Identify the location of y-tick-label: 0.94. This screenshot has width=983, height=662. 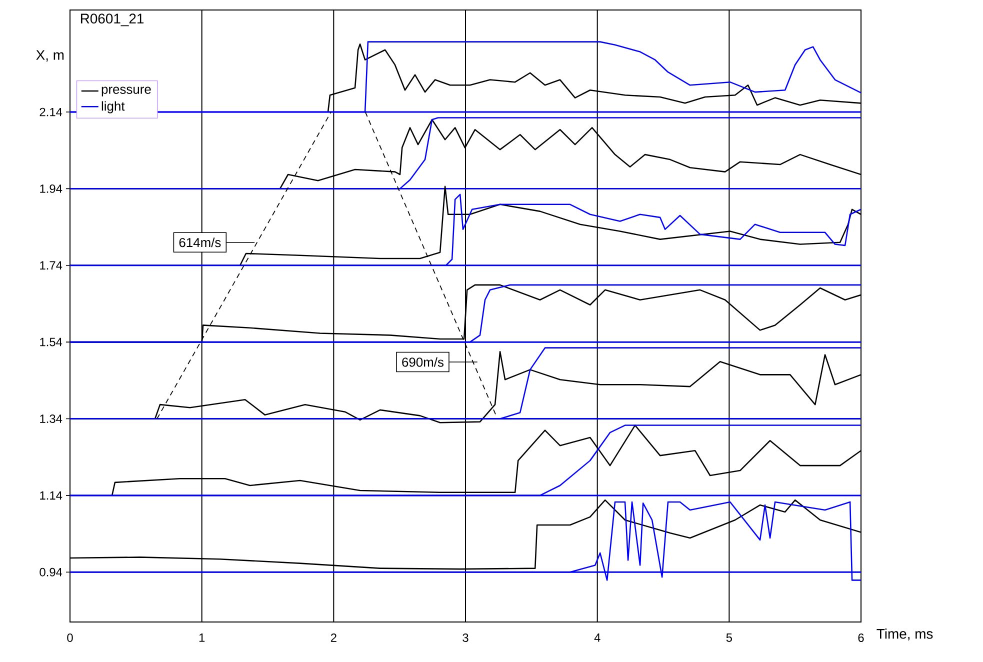
(51, 572).